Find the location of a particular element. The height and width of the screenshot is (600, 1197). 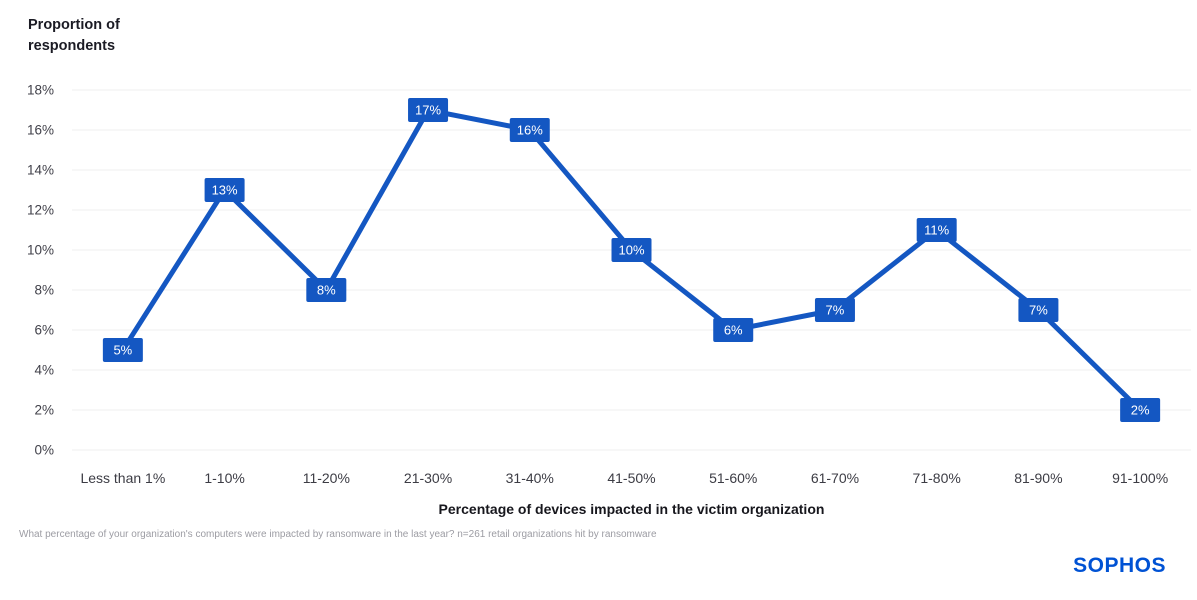

y-tick-label: 10% is located at coordinates (40, 250).